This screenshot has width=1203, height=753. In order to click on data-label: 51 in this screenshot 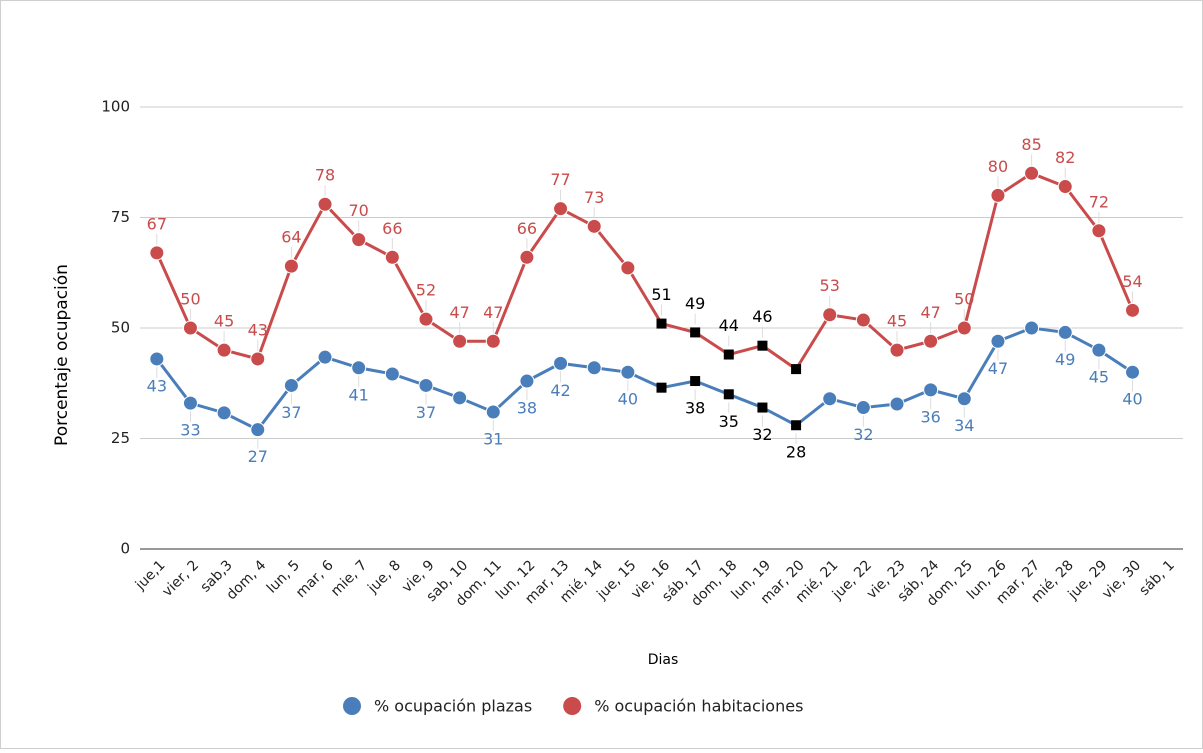, I will do `click(661, 294)`.